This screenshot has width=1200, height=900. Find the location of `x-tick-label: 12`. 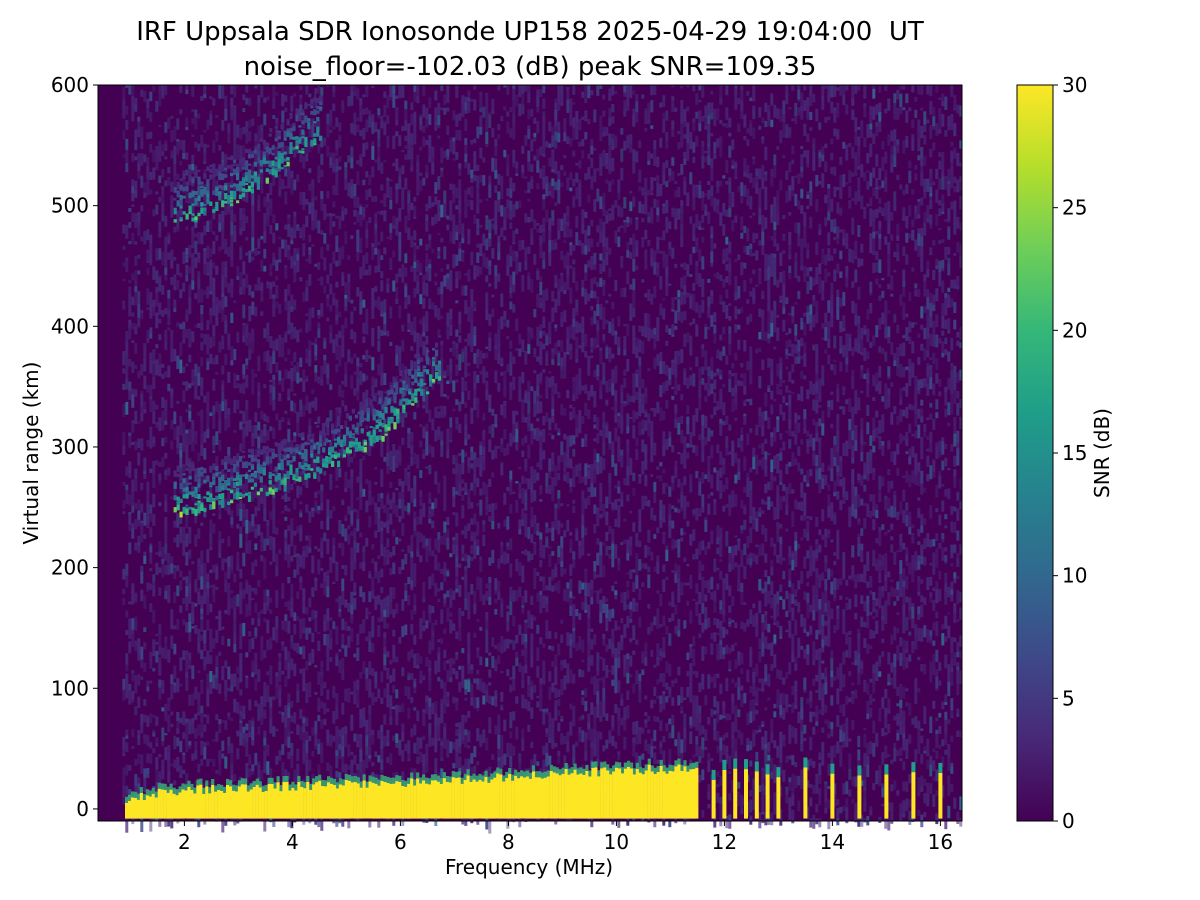

x-tick-label: 12 is located at coordinates (724, 842).